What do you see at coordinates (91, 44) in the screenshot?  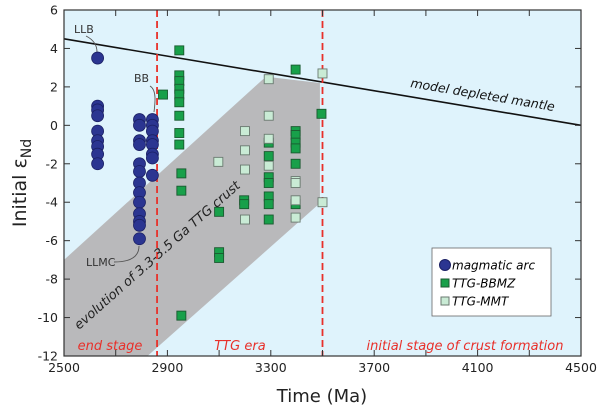 I see `llb-leader` at bounding box center [91, 44].